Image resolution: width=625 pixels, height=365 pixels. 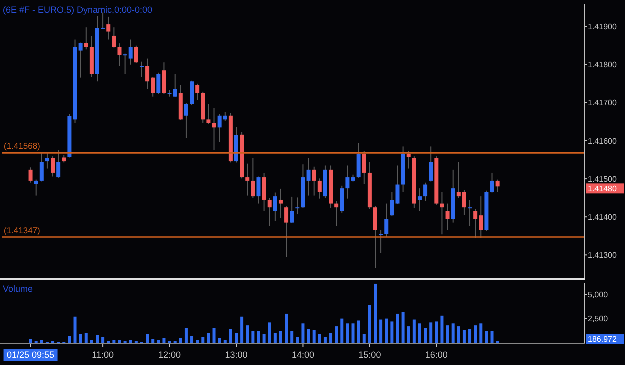 I want to click on ref-line-label: (1.41347), so click(x=22, y=230).